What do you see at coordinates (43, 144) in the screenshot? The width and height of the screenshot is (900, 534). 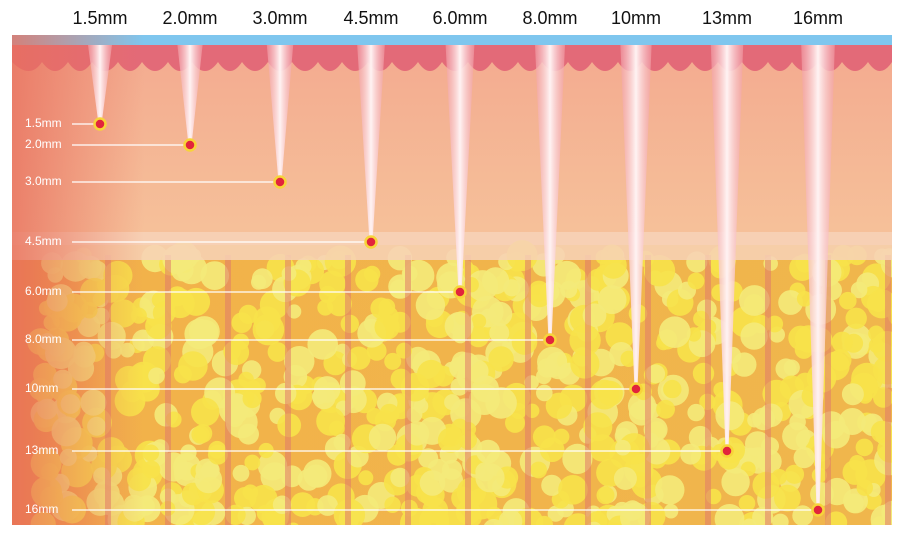 I see `depth-label: 2.0mm` at bounding box center [43, 144].